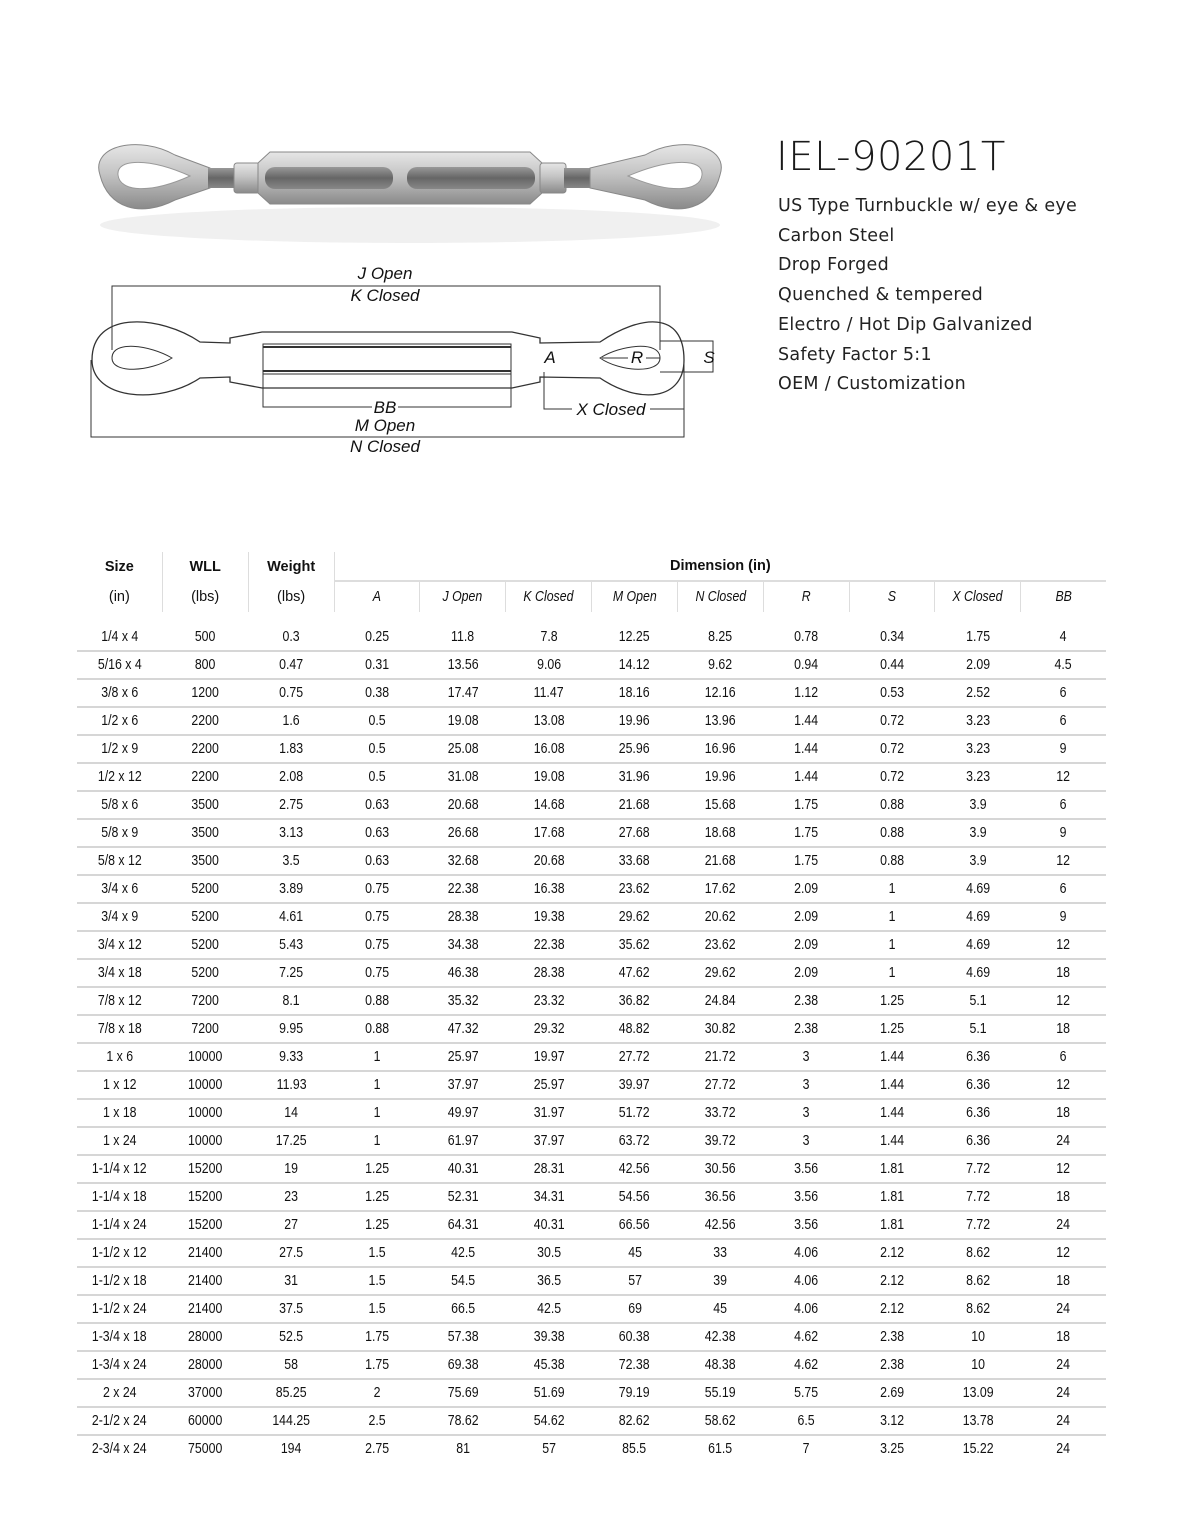 The width and height of the screenshot is (1181, 1531). What do you see at coordinates (462, 1365) in the screenshot?
I see `table-cell: 69.38` at bounding box center [462, 1365].